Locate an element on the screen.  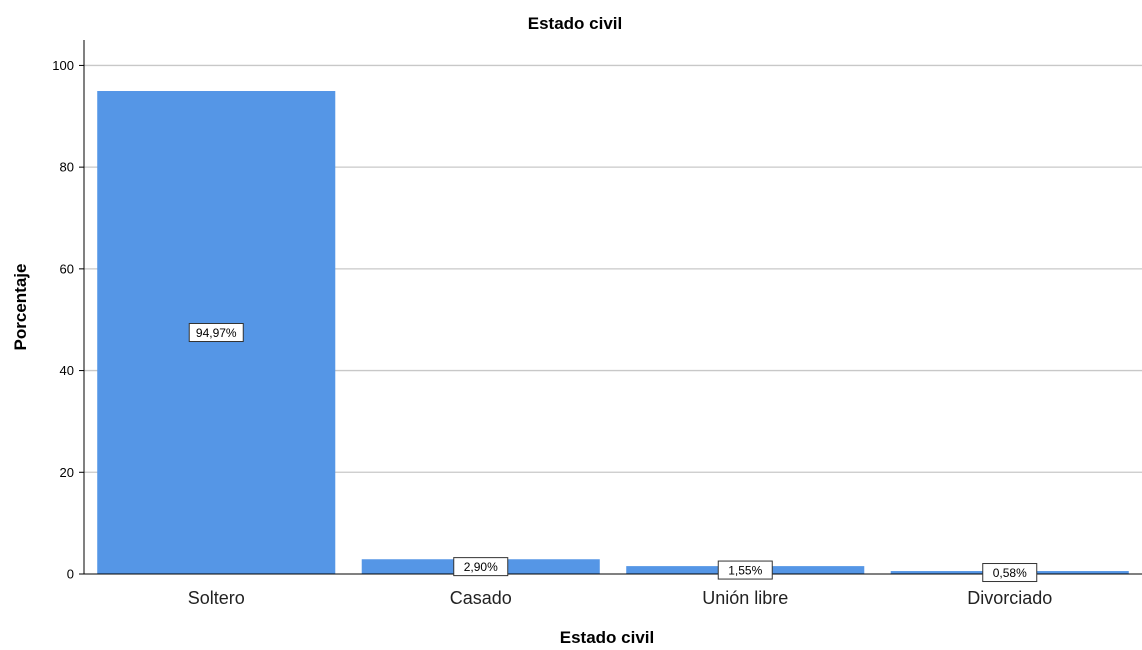
data-label: 0,58% is located at coordinates (1010, 573).